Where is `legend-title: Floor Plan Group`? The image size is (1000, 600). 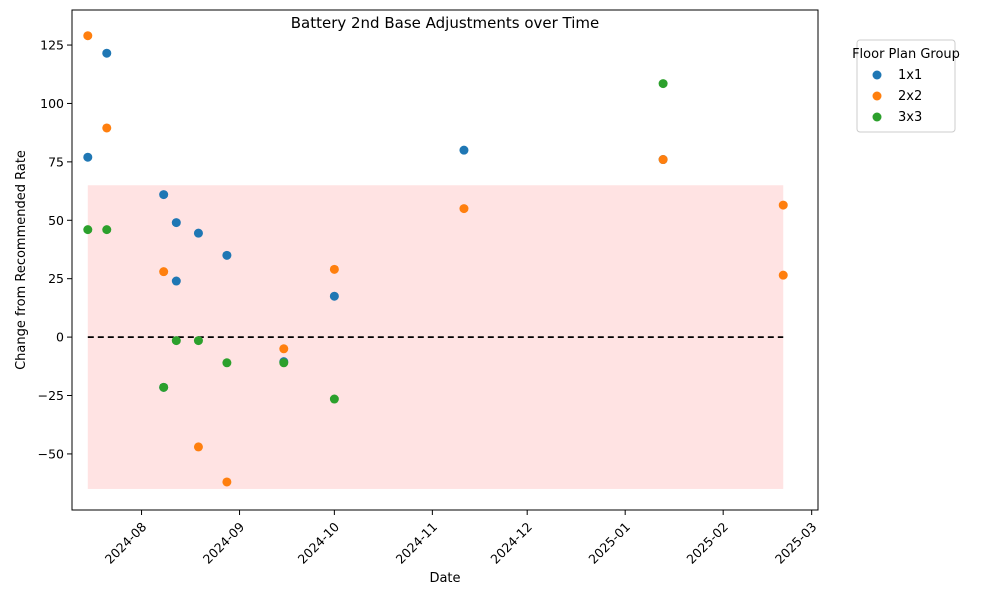 legend-title: Floor Plan Group is located at coordinates (906, 54).